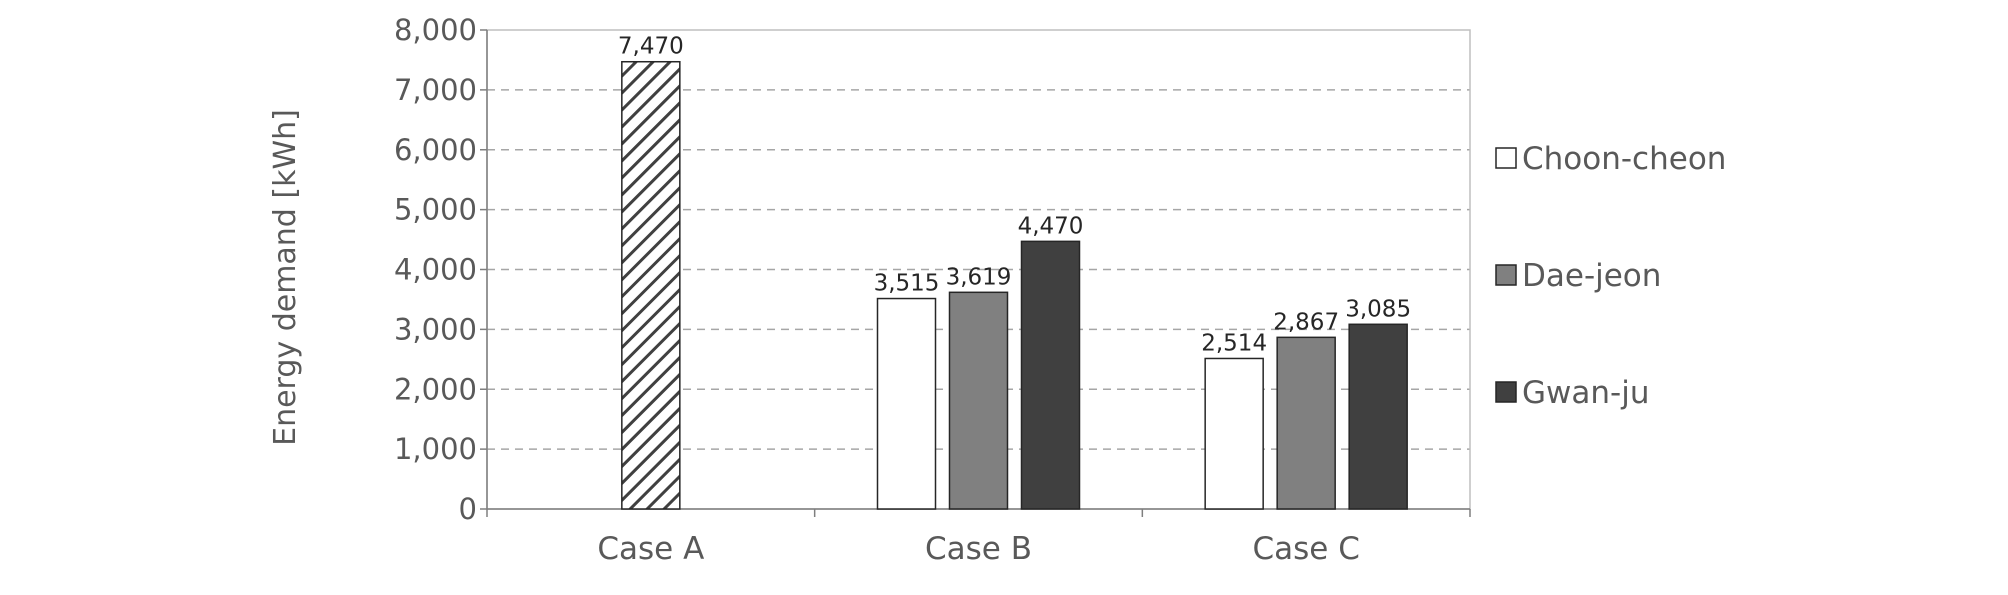 The image size is (2008, 595). I want to click on legend-label: Choon-cheon, so click(1624, 159).